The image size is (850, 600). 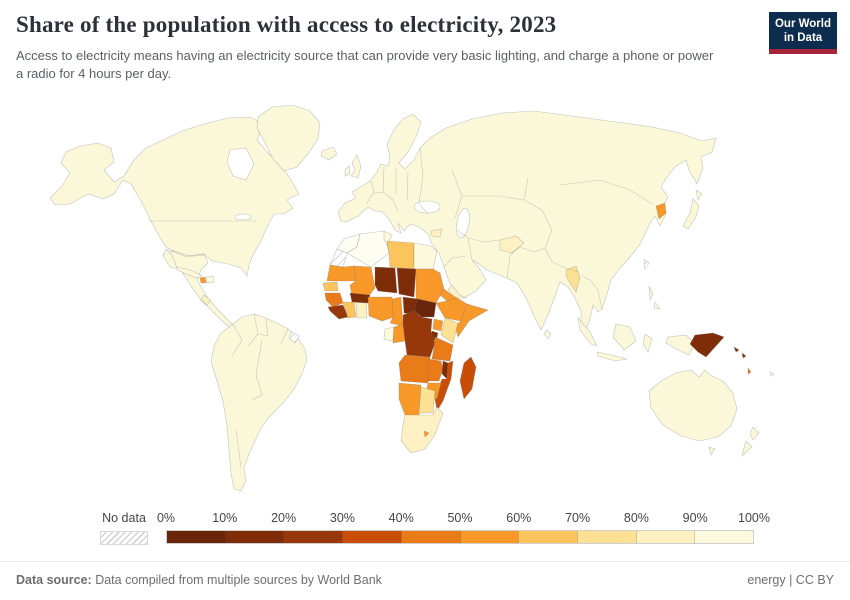 What do you see at coordinates (606, 537) in the screenshot?
I see `legend-bin-70-80%` at bounding box center [606, 537].